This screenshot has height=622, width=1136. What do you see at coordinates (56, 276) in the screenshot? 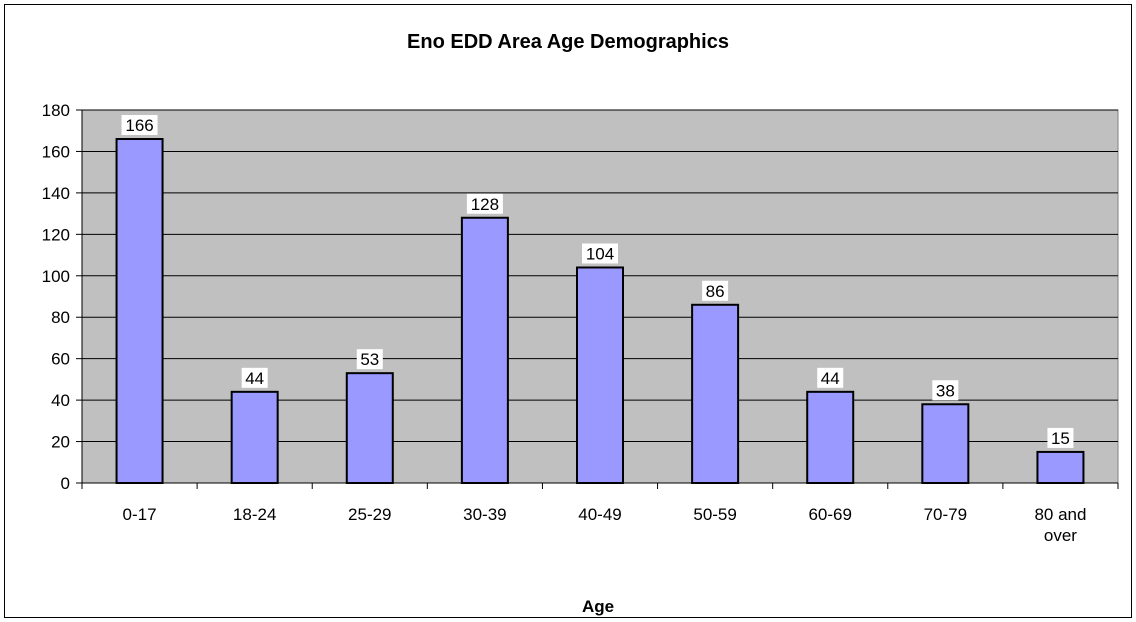
I see `y-tick-label: 100` at bounding box center [56, 276].